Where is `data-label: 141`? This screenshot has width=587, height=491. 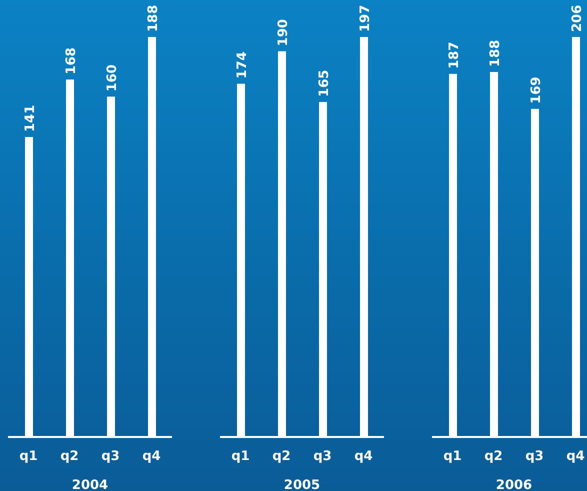 data-label: 141 is located at coordinates (30, 118).